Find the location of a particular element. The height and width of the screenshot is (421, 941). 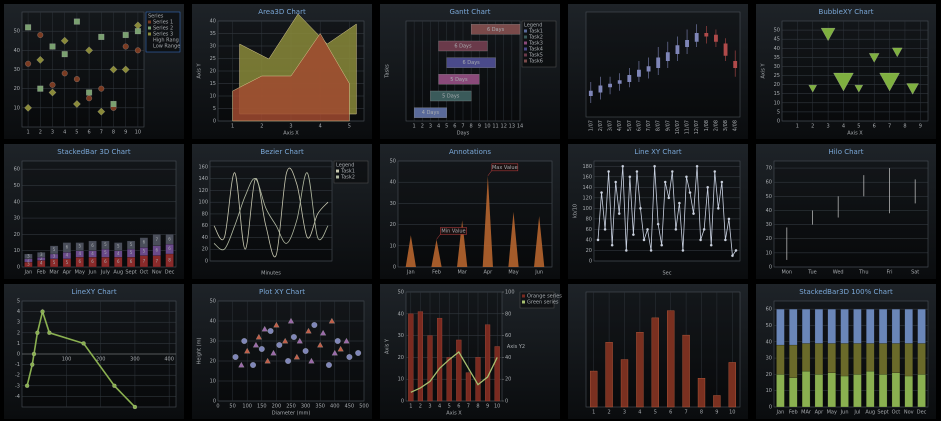

y-tick-label: 5 is located at coordinates (214, 109).